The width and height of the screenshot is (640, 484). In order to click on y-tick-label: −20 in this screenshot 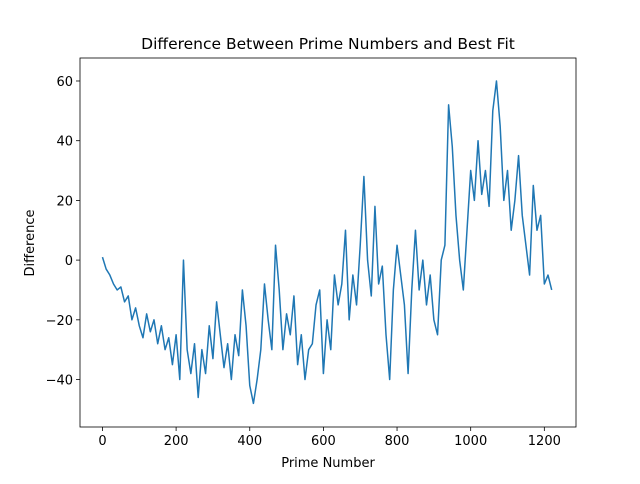, I will do `click(59, 321)`.